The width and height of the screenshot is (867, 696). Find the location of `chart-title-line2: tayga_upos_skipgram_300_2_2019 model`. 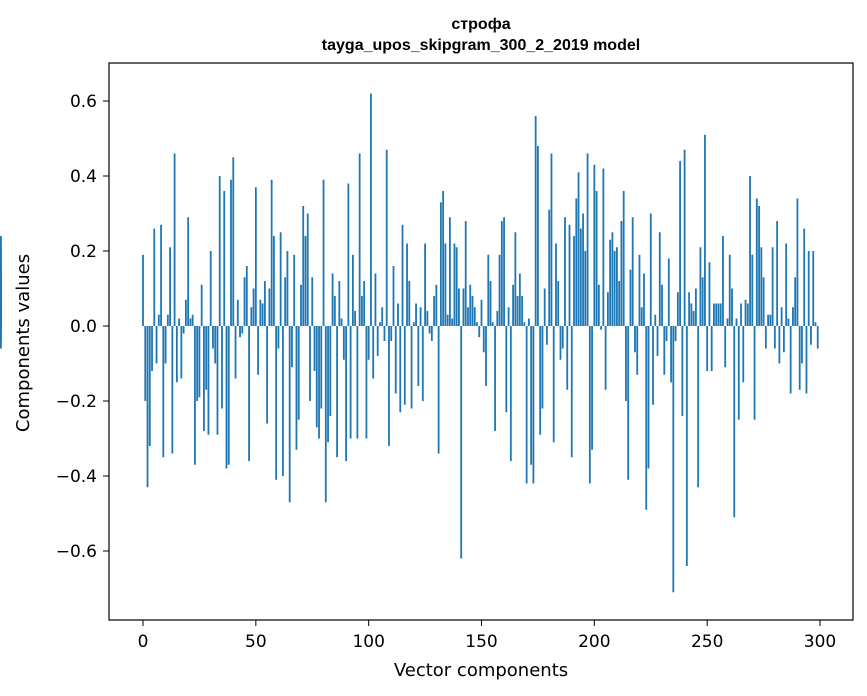

chart-title-line2: tayga_upos_skipgram_300_2_2019 model is located at coordinates (481, 45).